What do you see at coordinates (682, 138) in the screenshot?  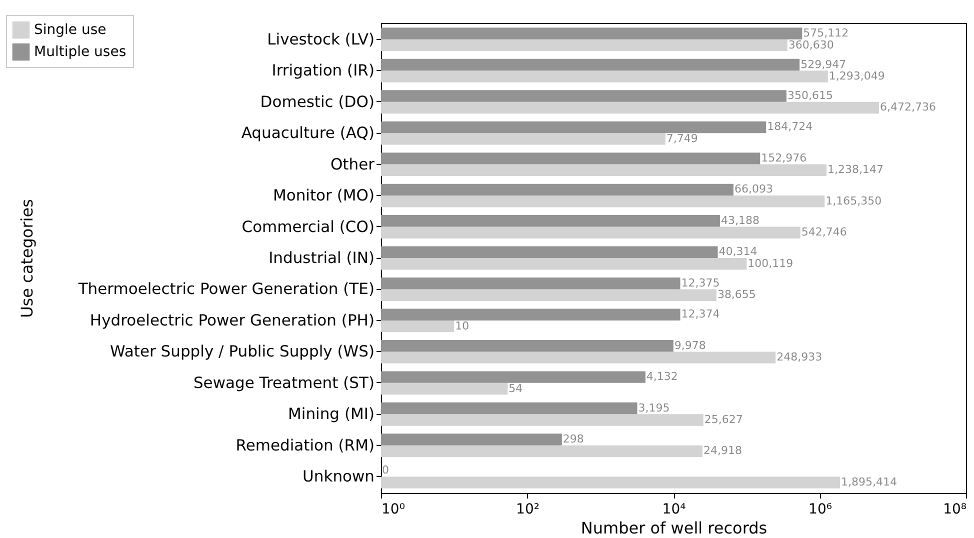 I see `data-label: 7,749` at bounding box center [682, 138].